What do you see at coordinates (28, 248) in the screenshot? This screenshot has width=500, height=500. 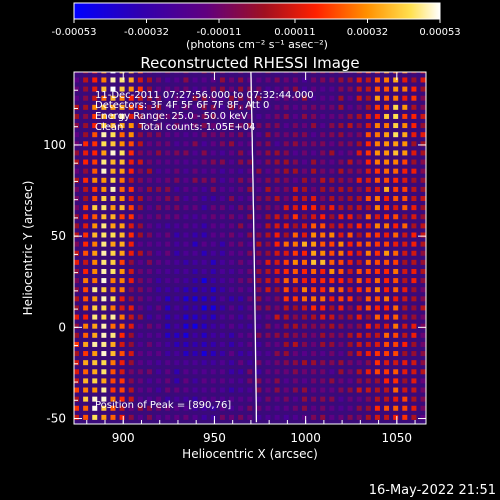 I see `y-axis-label: Heliocentric Y (arcsec)` at bounding box center [28, 248].